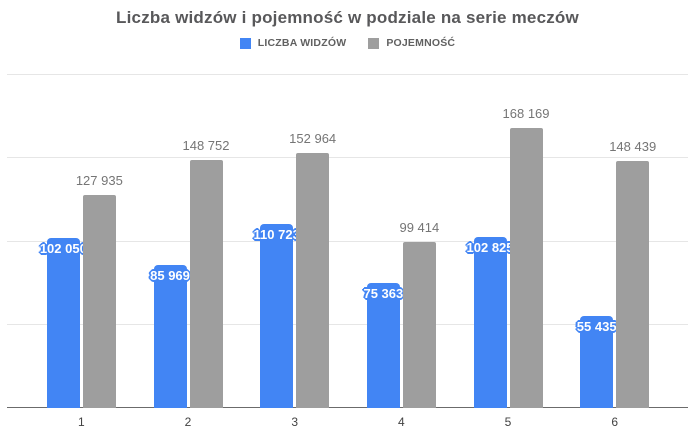  What do you see at coordinates (206, 146) in the screenshot?
I see `bar-value-label: 148 752` at bounding box center [206, 146].